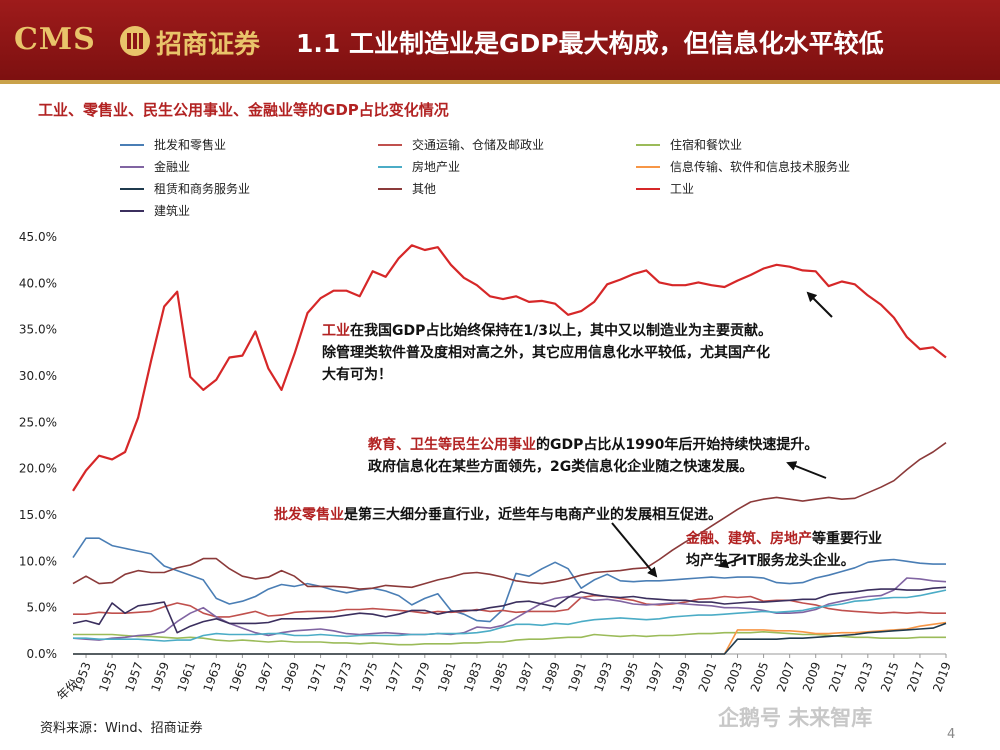 This screenshot has width=1000, height=750. I want to click on chart-title: 工业、零售业、民生公用事业、金融业等的GDP占比变化情况, so click(243, 110).